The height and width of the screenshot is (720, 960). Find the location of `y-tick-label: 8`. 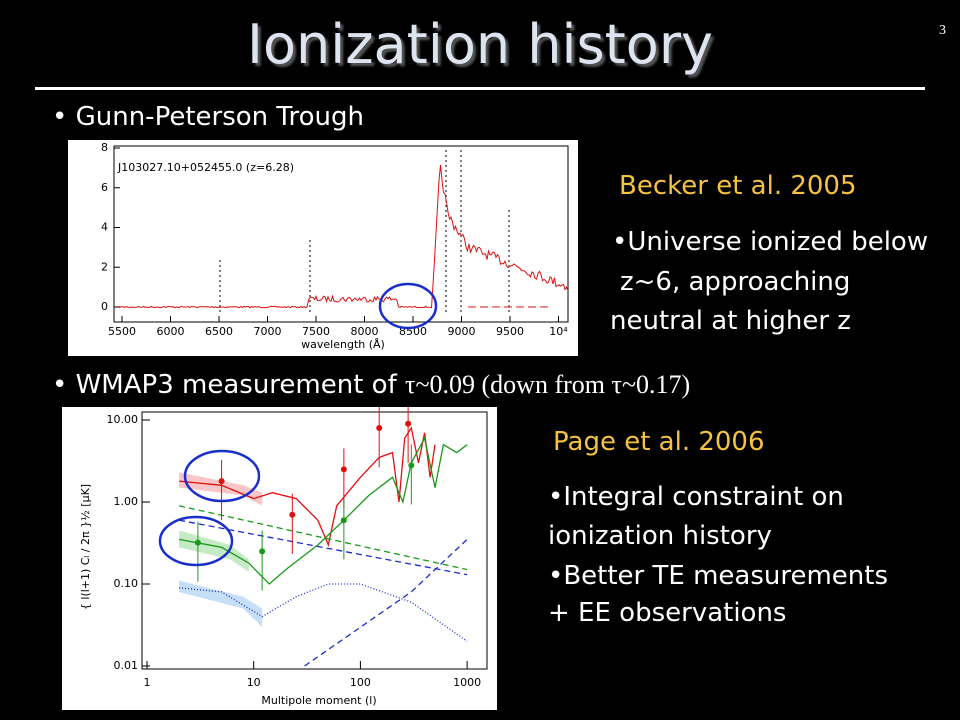

y-tick-label: 8 is located at coordinates (104, 147).